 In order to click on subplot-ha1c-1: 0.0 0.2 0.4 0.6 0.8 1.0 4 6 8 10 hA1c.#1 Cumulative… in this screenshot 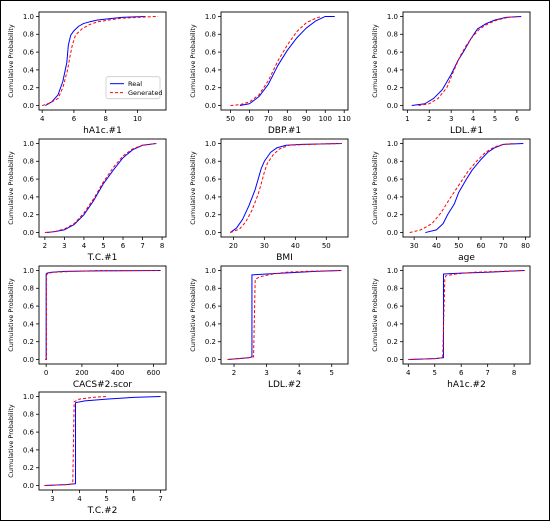, I will do `click(87, 73)`.